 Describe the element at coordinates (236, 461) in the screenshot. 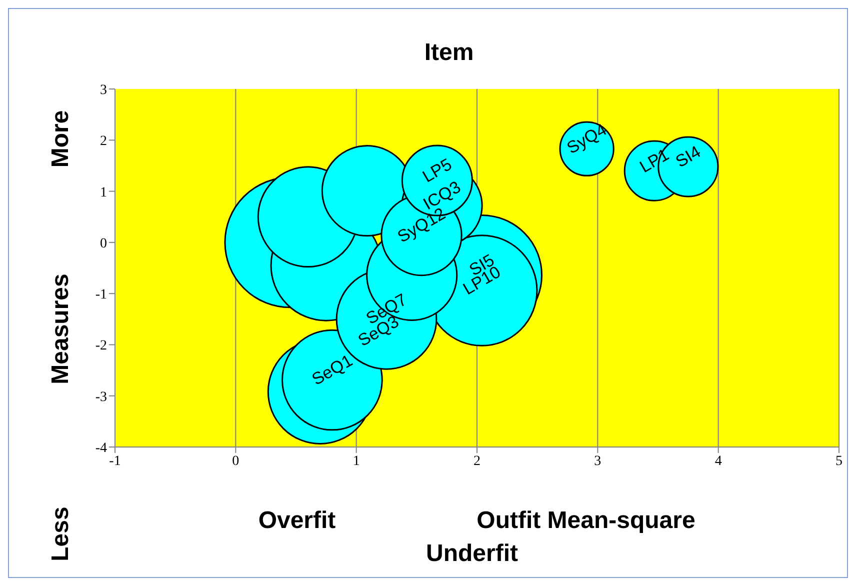

I see `x-tick-label: 0` at that location.